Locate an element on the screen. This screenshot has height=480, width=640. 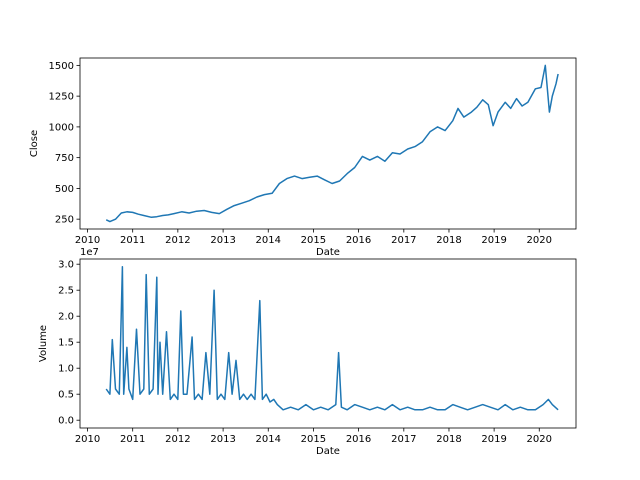
close-x-tick-label: 2018 is located at coordinates (448, 240).